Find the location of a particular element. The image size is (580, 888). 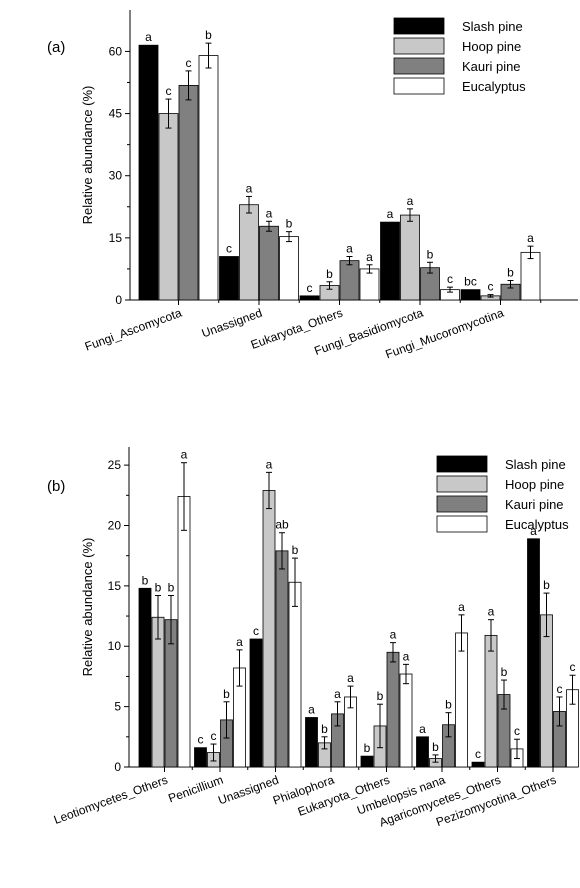

x-tick-label: Penicillium is located at coordinates (195, 789).